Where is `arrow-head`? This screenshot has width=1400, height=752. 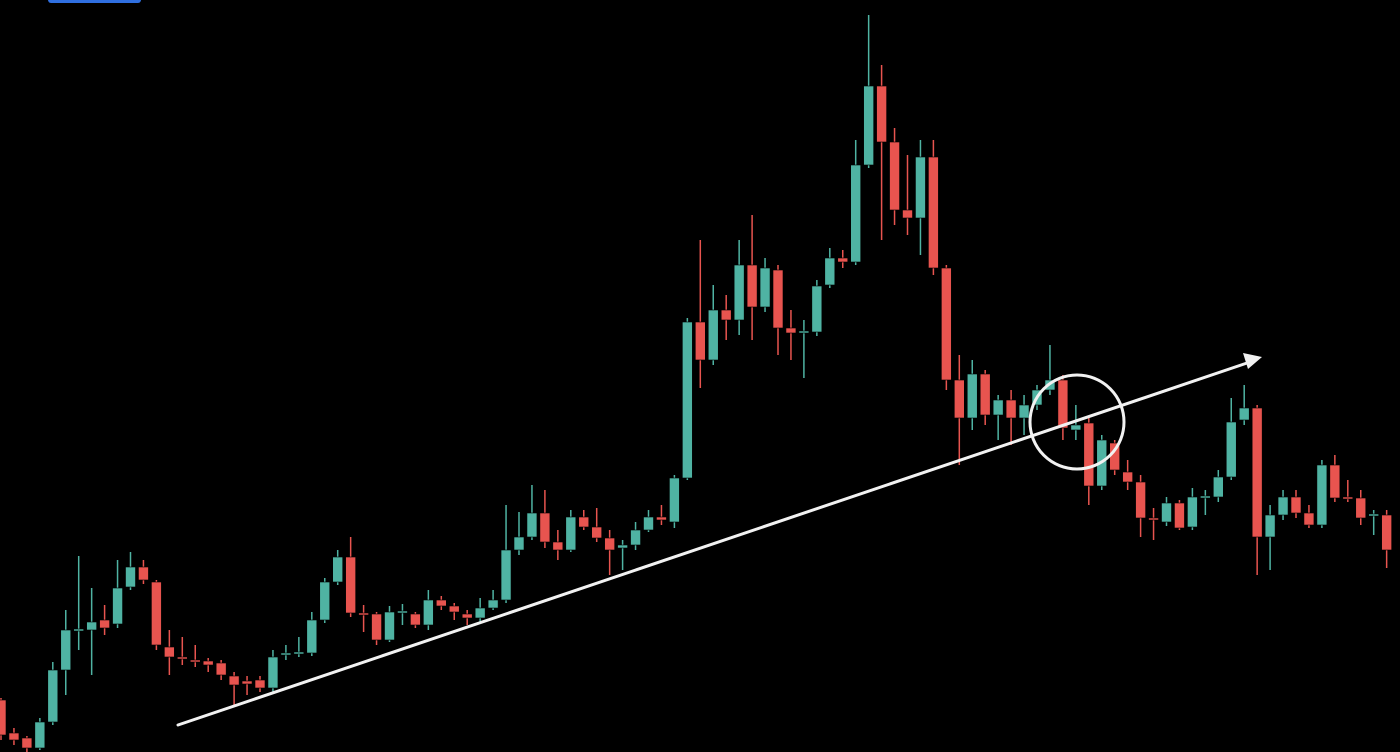 arrow-head is located at coordinates (1252, 361).